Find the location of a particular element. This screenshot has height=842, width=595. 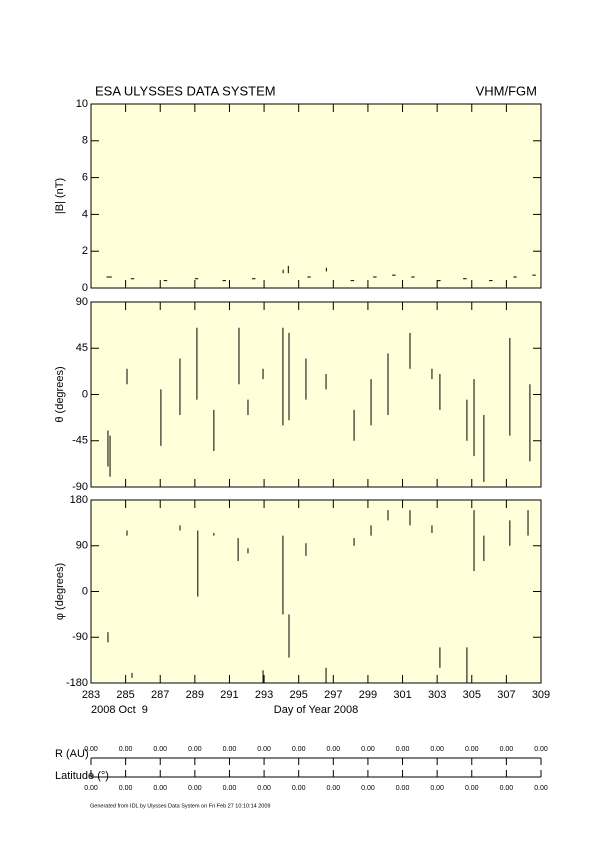

title: ESA ULYSSES DATA SYSTEM is located at coordinates (185, 90).